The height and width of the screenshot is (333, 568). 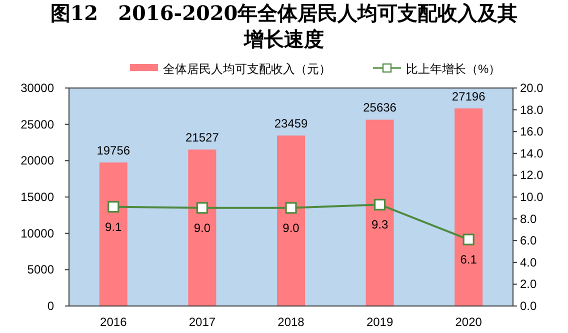 I want to click on y2-tick-label: 16.0, so click(x=532, y=131).